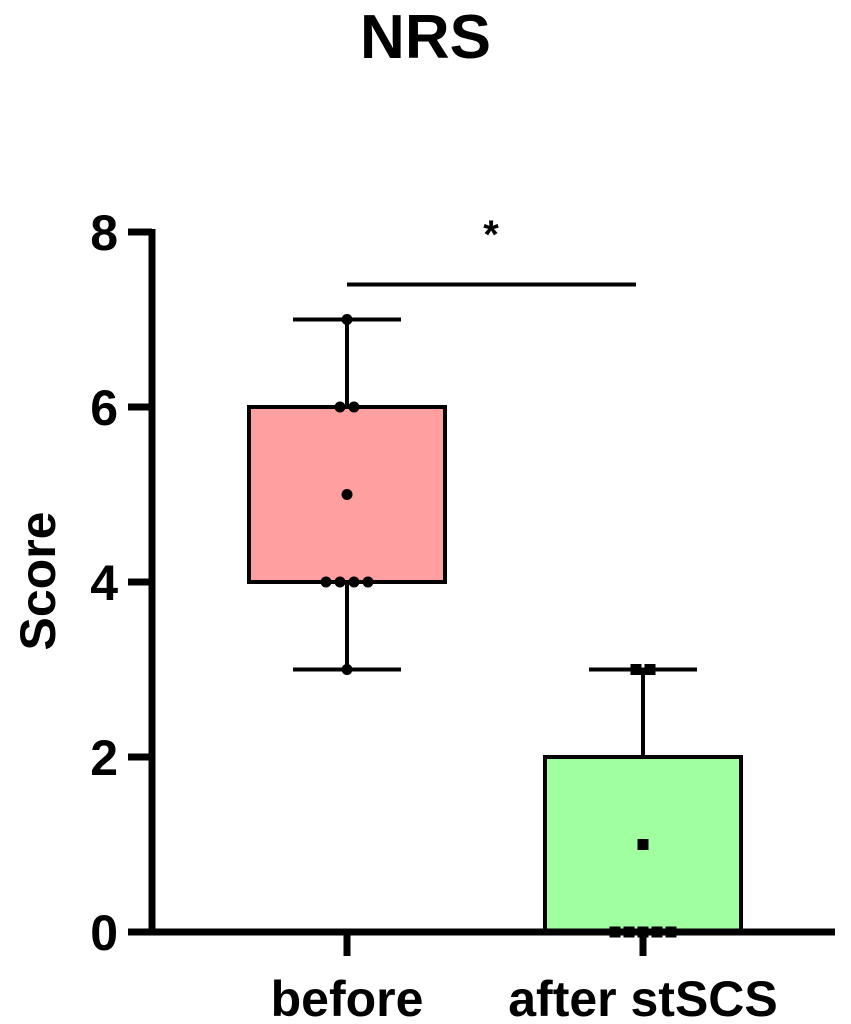 This screenshot has height=1024, width=851. What do you see at coordinates (491, 235) in the screenshot?
I see `significance-label: *` at bounding box center [491, 235].